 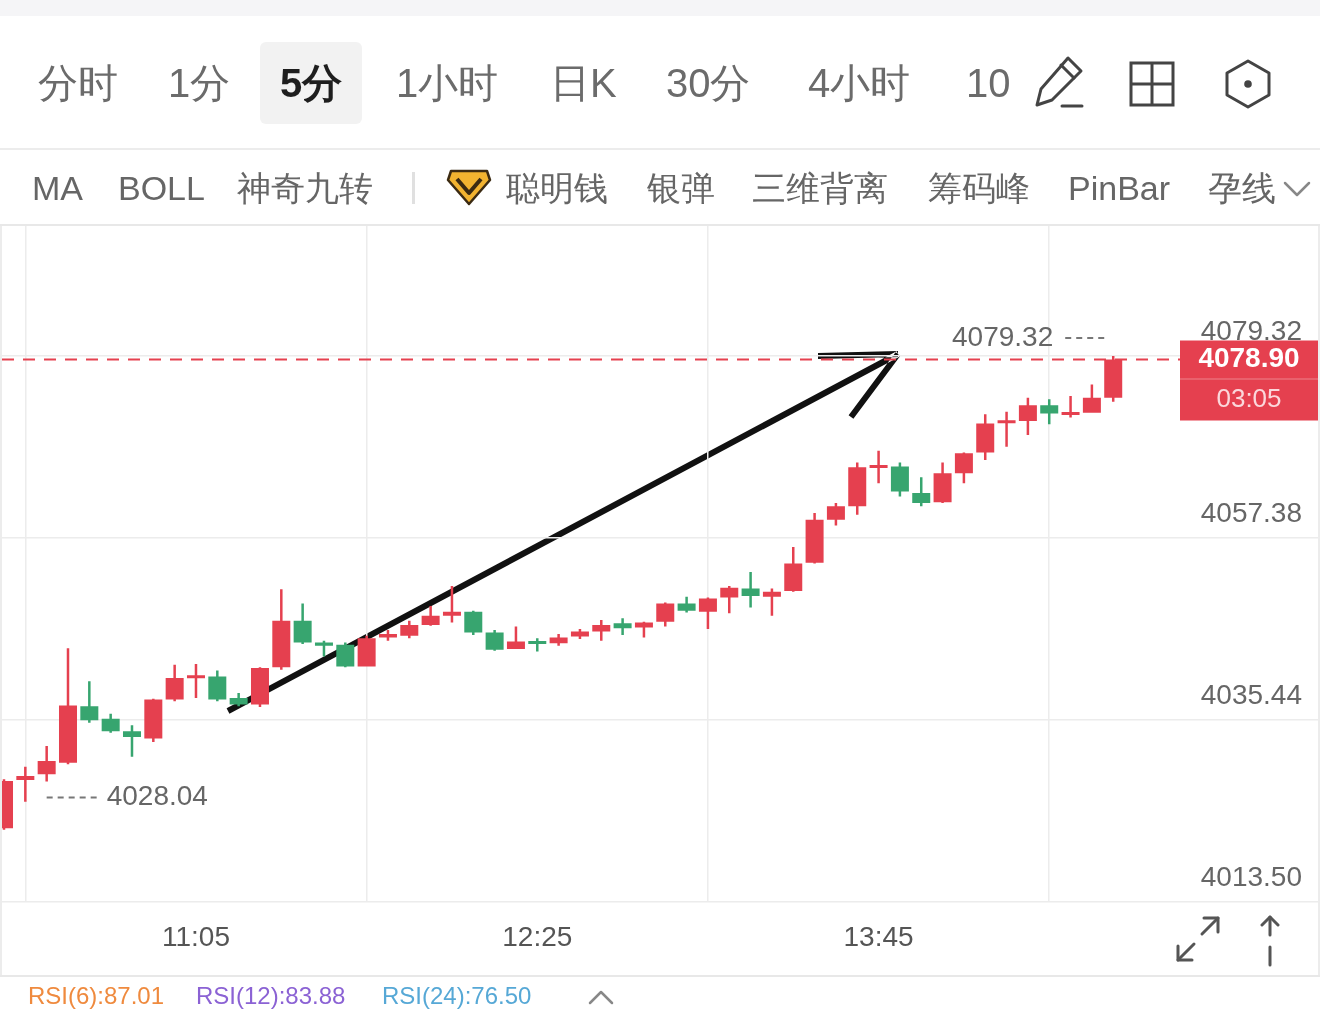 I want to click on text: 30分, so click(x=708, y=83).